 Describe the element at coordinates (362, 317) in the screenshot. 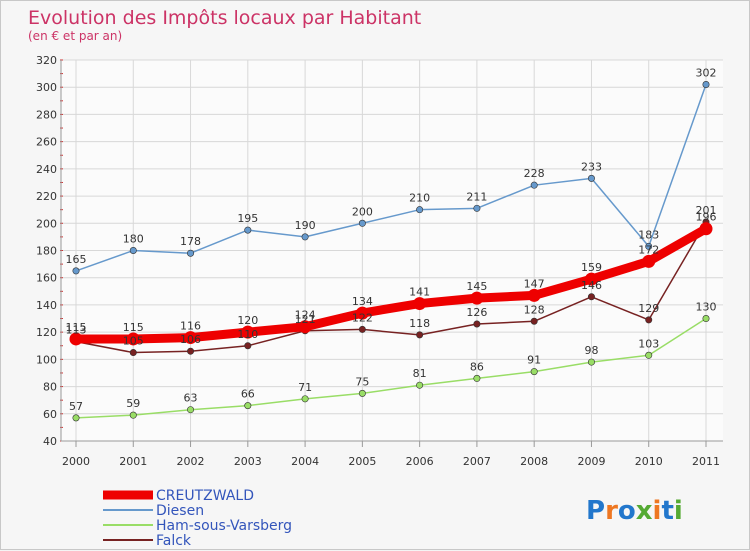

I see `data-label: 122` at that location.